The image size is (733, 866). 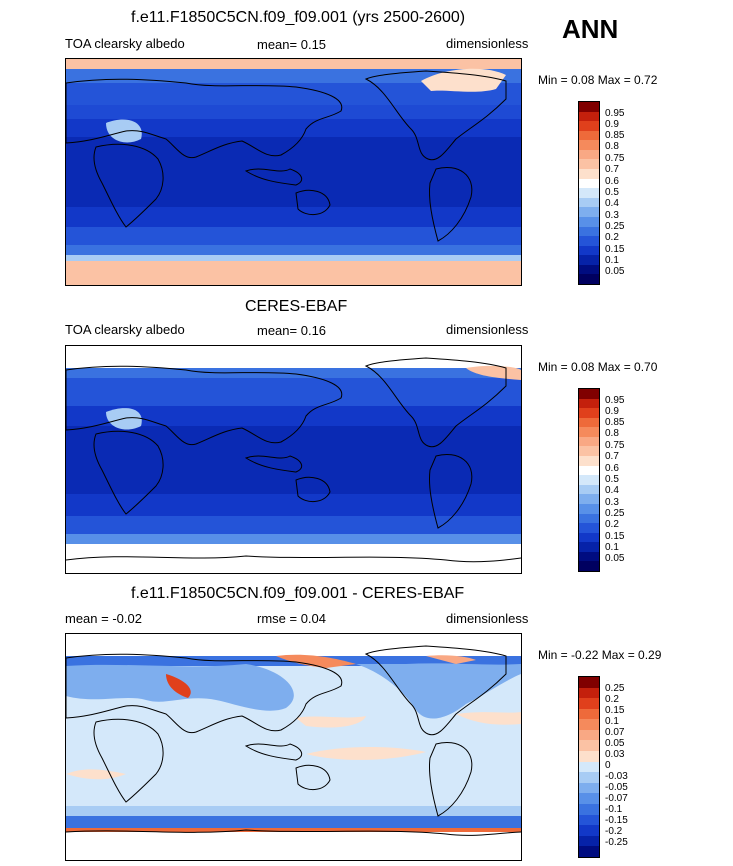 What do you see at coordinates (612, 411) in the screenshot?
I see `panel2-cbar-label: 0.9` at bounding box center [612, 411].